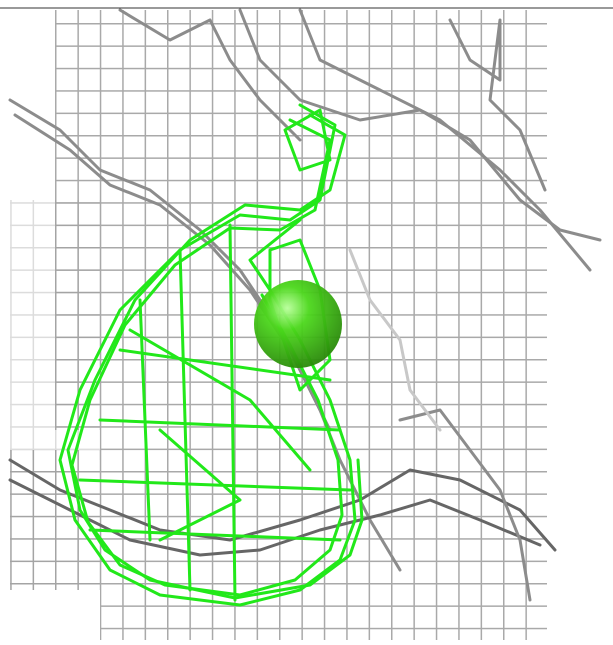 The width and height of the screenshot is (613, 645). What do you see at coordinates (307, 140) in the screenshot?
I see `mesh-cross` at bounding box center [307, 140].